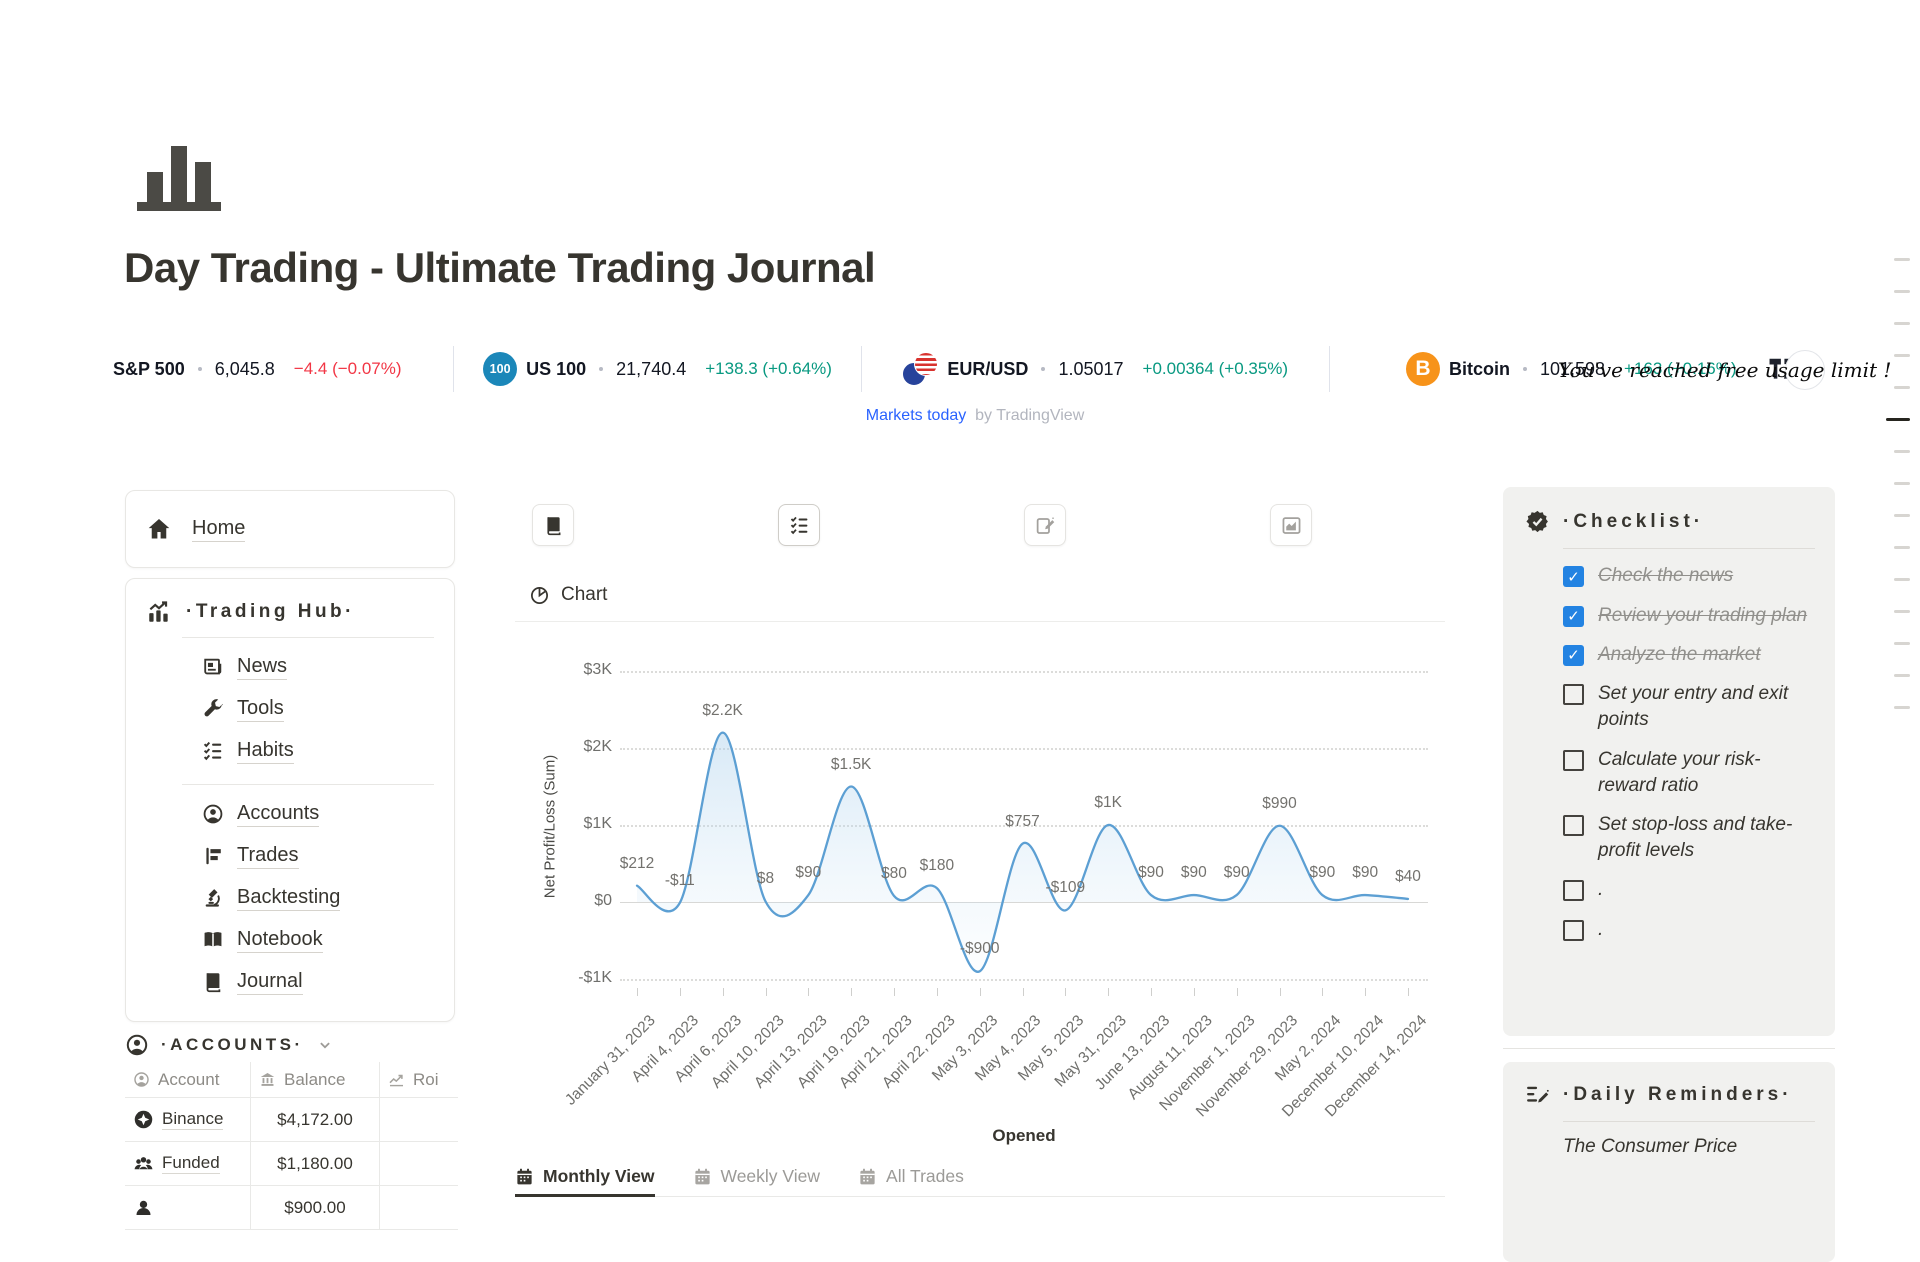 The width and height of the screenshot is (1920, 1262). I want to click on checklist-item: Set your entry and exit points, so click(1689, 707).